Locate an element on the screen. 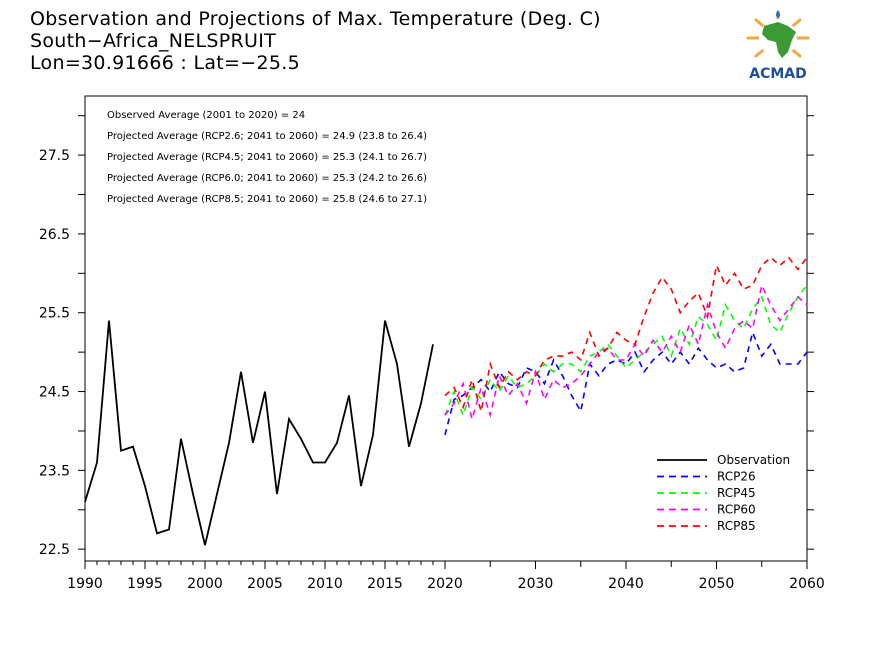 The height and width of the screenshot is (659, 879). legend: Observation RCP26 RCP45 RCP60 RCP85 is located at coordinates (723, 493).